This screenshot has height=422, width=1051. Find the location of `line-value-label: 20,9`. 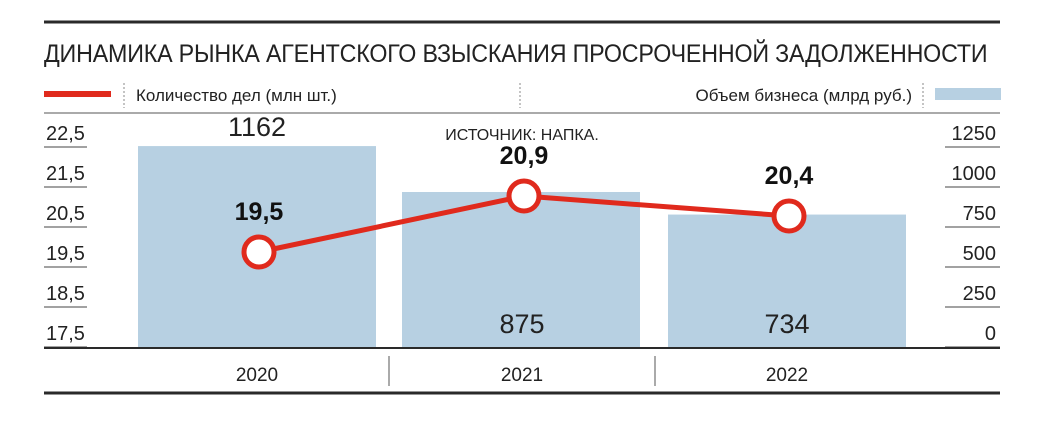

line-value-label: 20,9 is located at coordinates (524, 156).